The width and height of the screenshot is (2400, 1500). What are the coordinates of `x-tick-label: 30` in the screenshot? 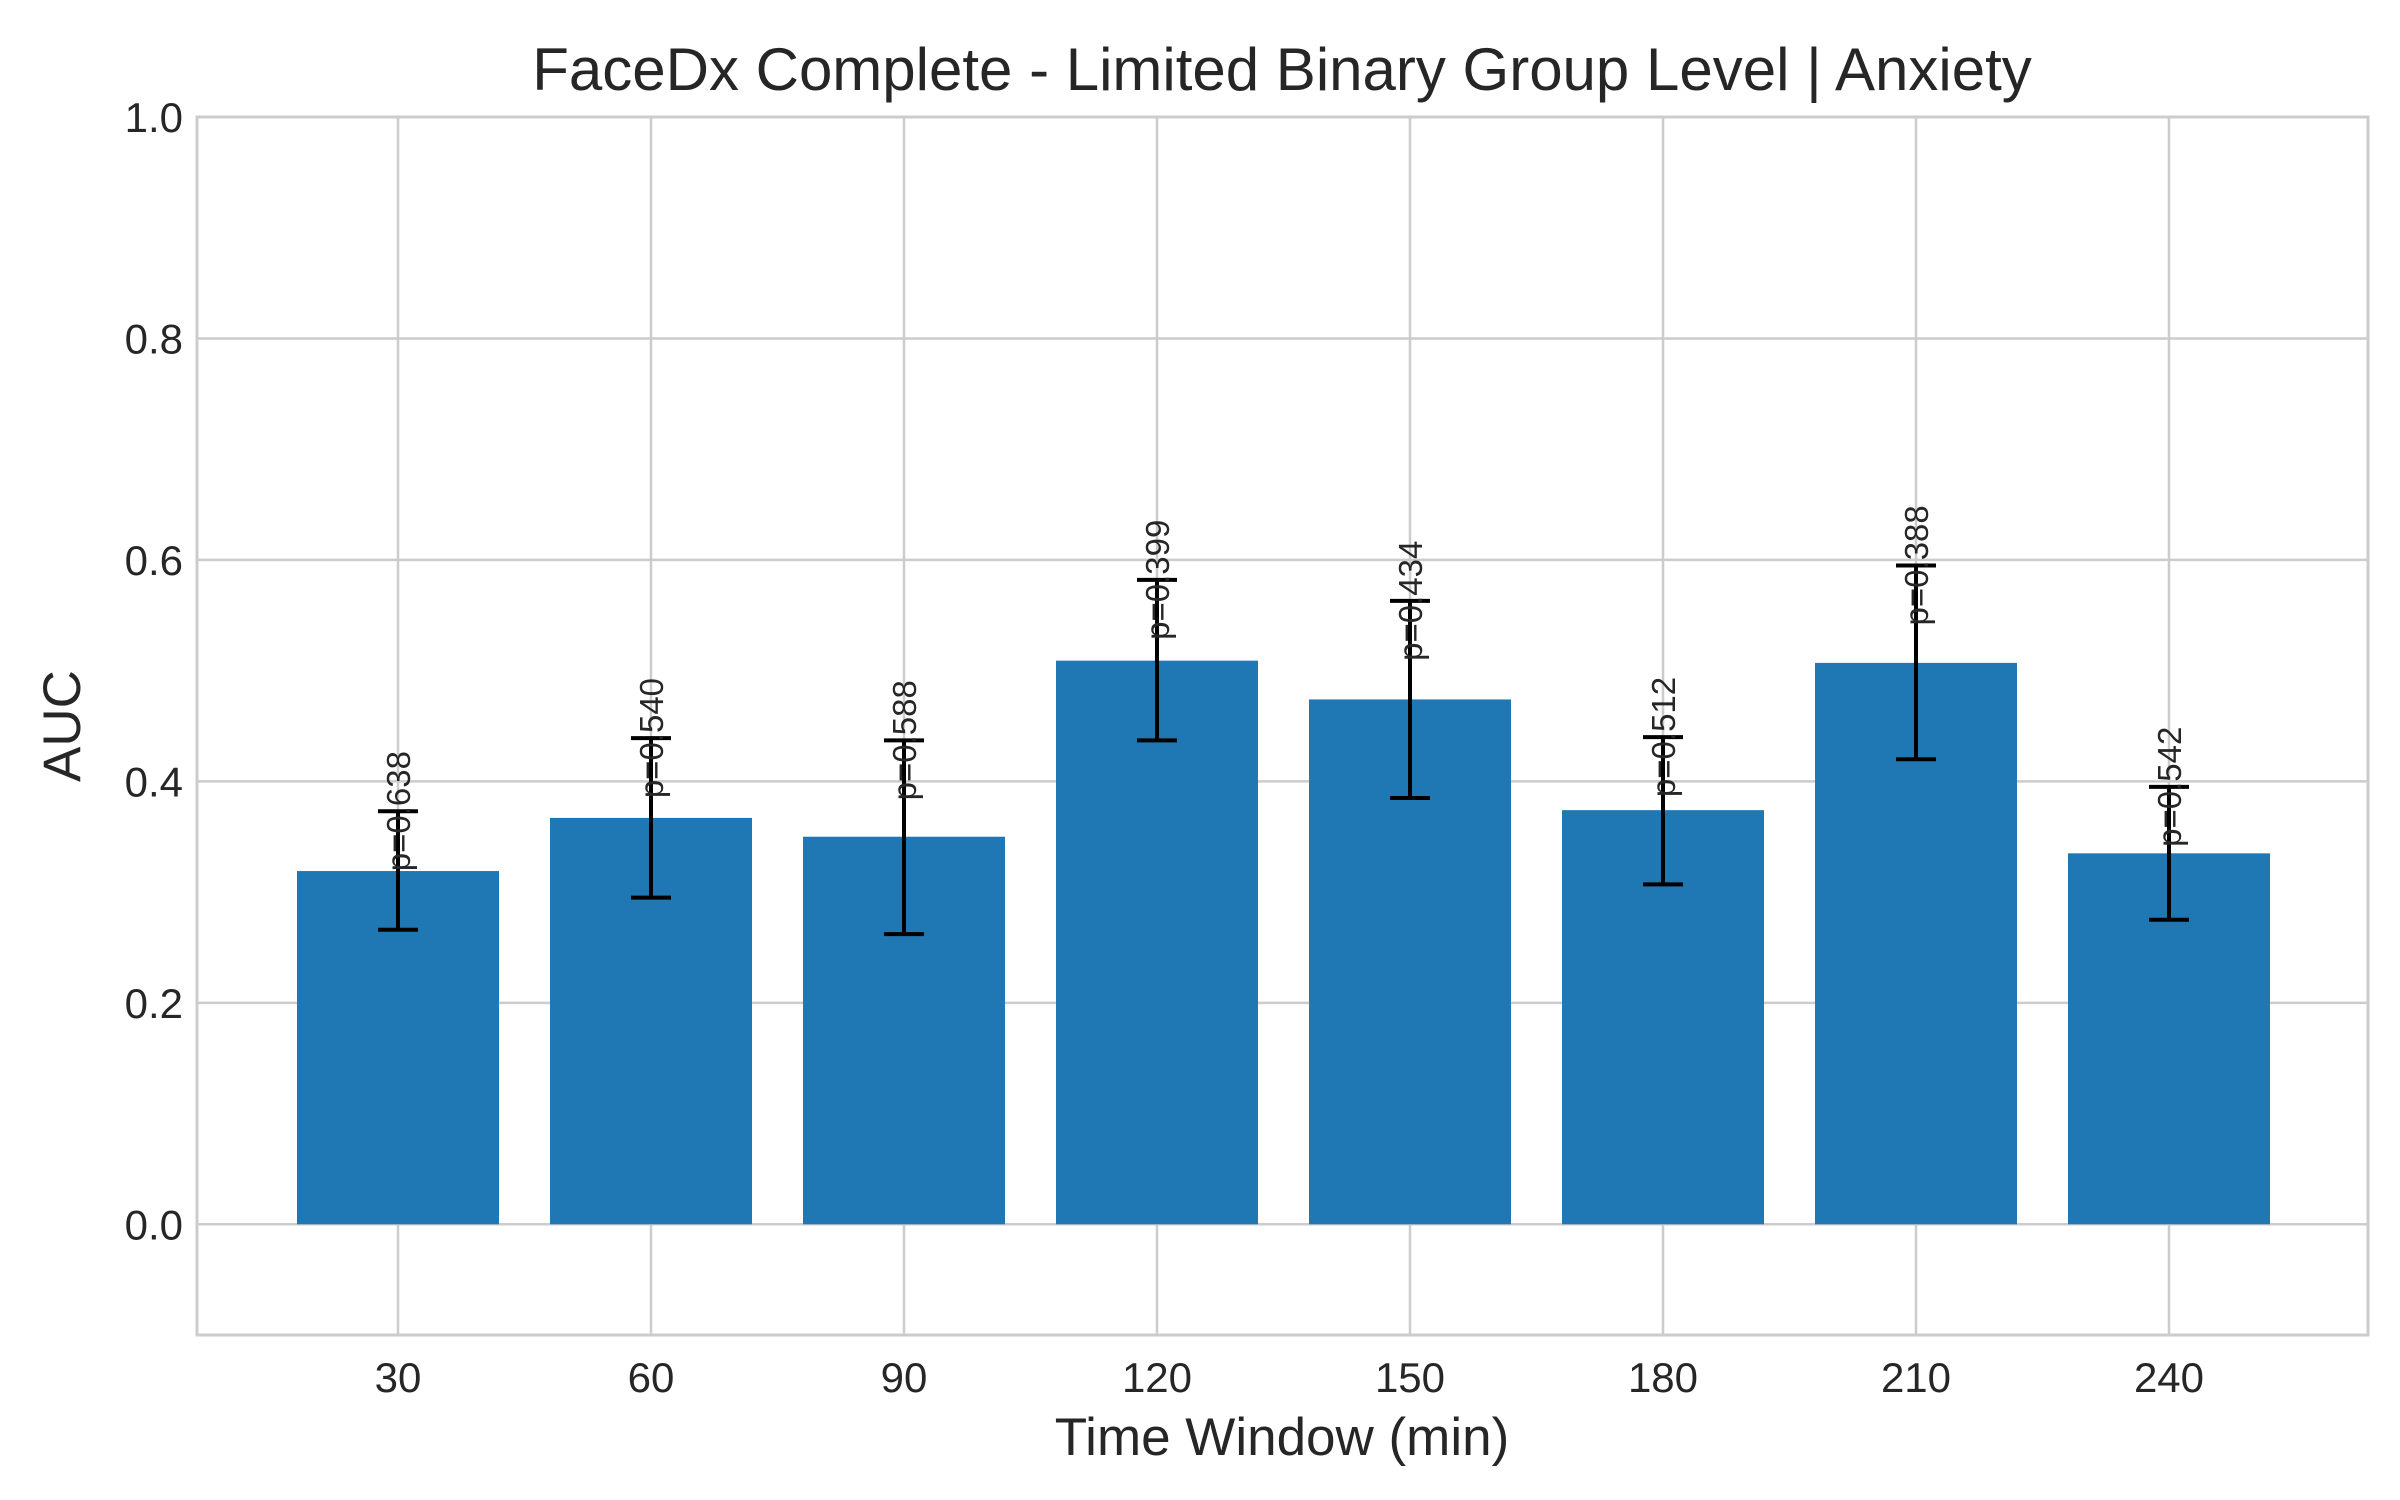 It's located at (398, 1377).